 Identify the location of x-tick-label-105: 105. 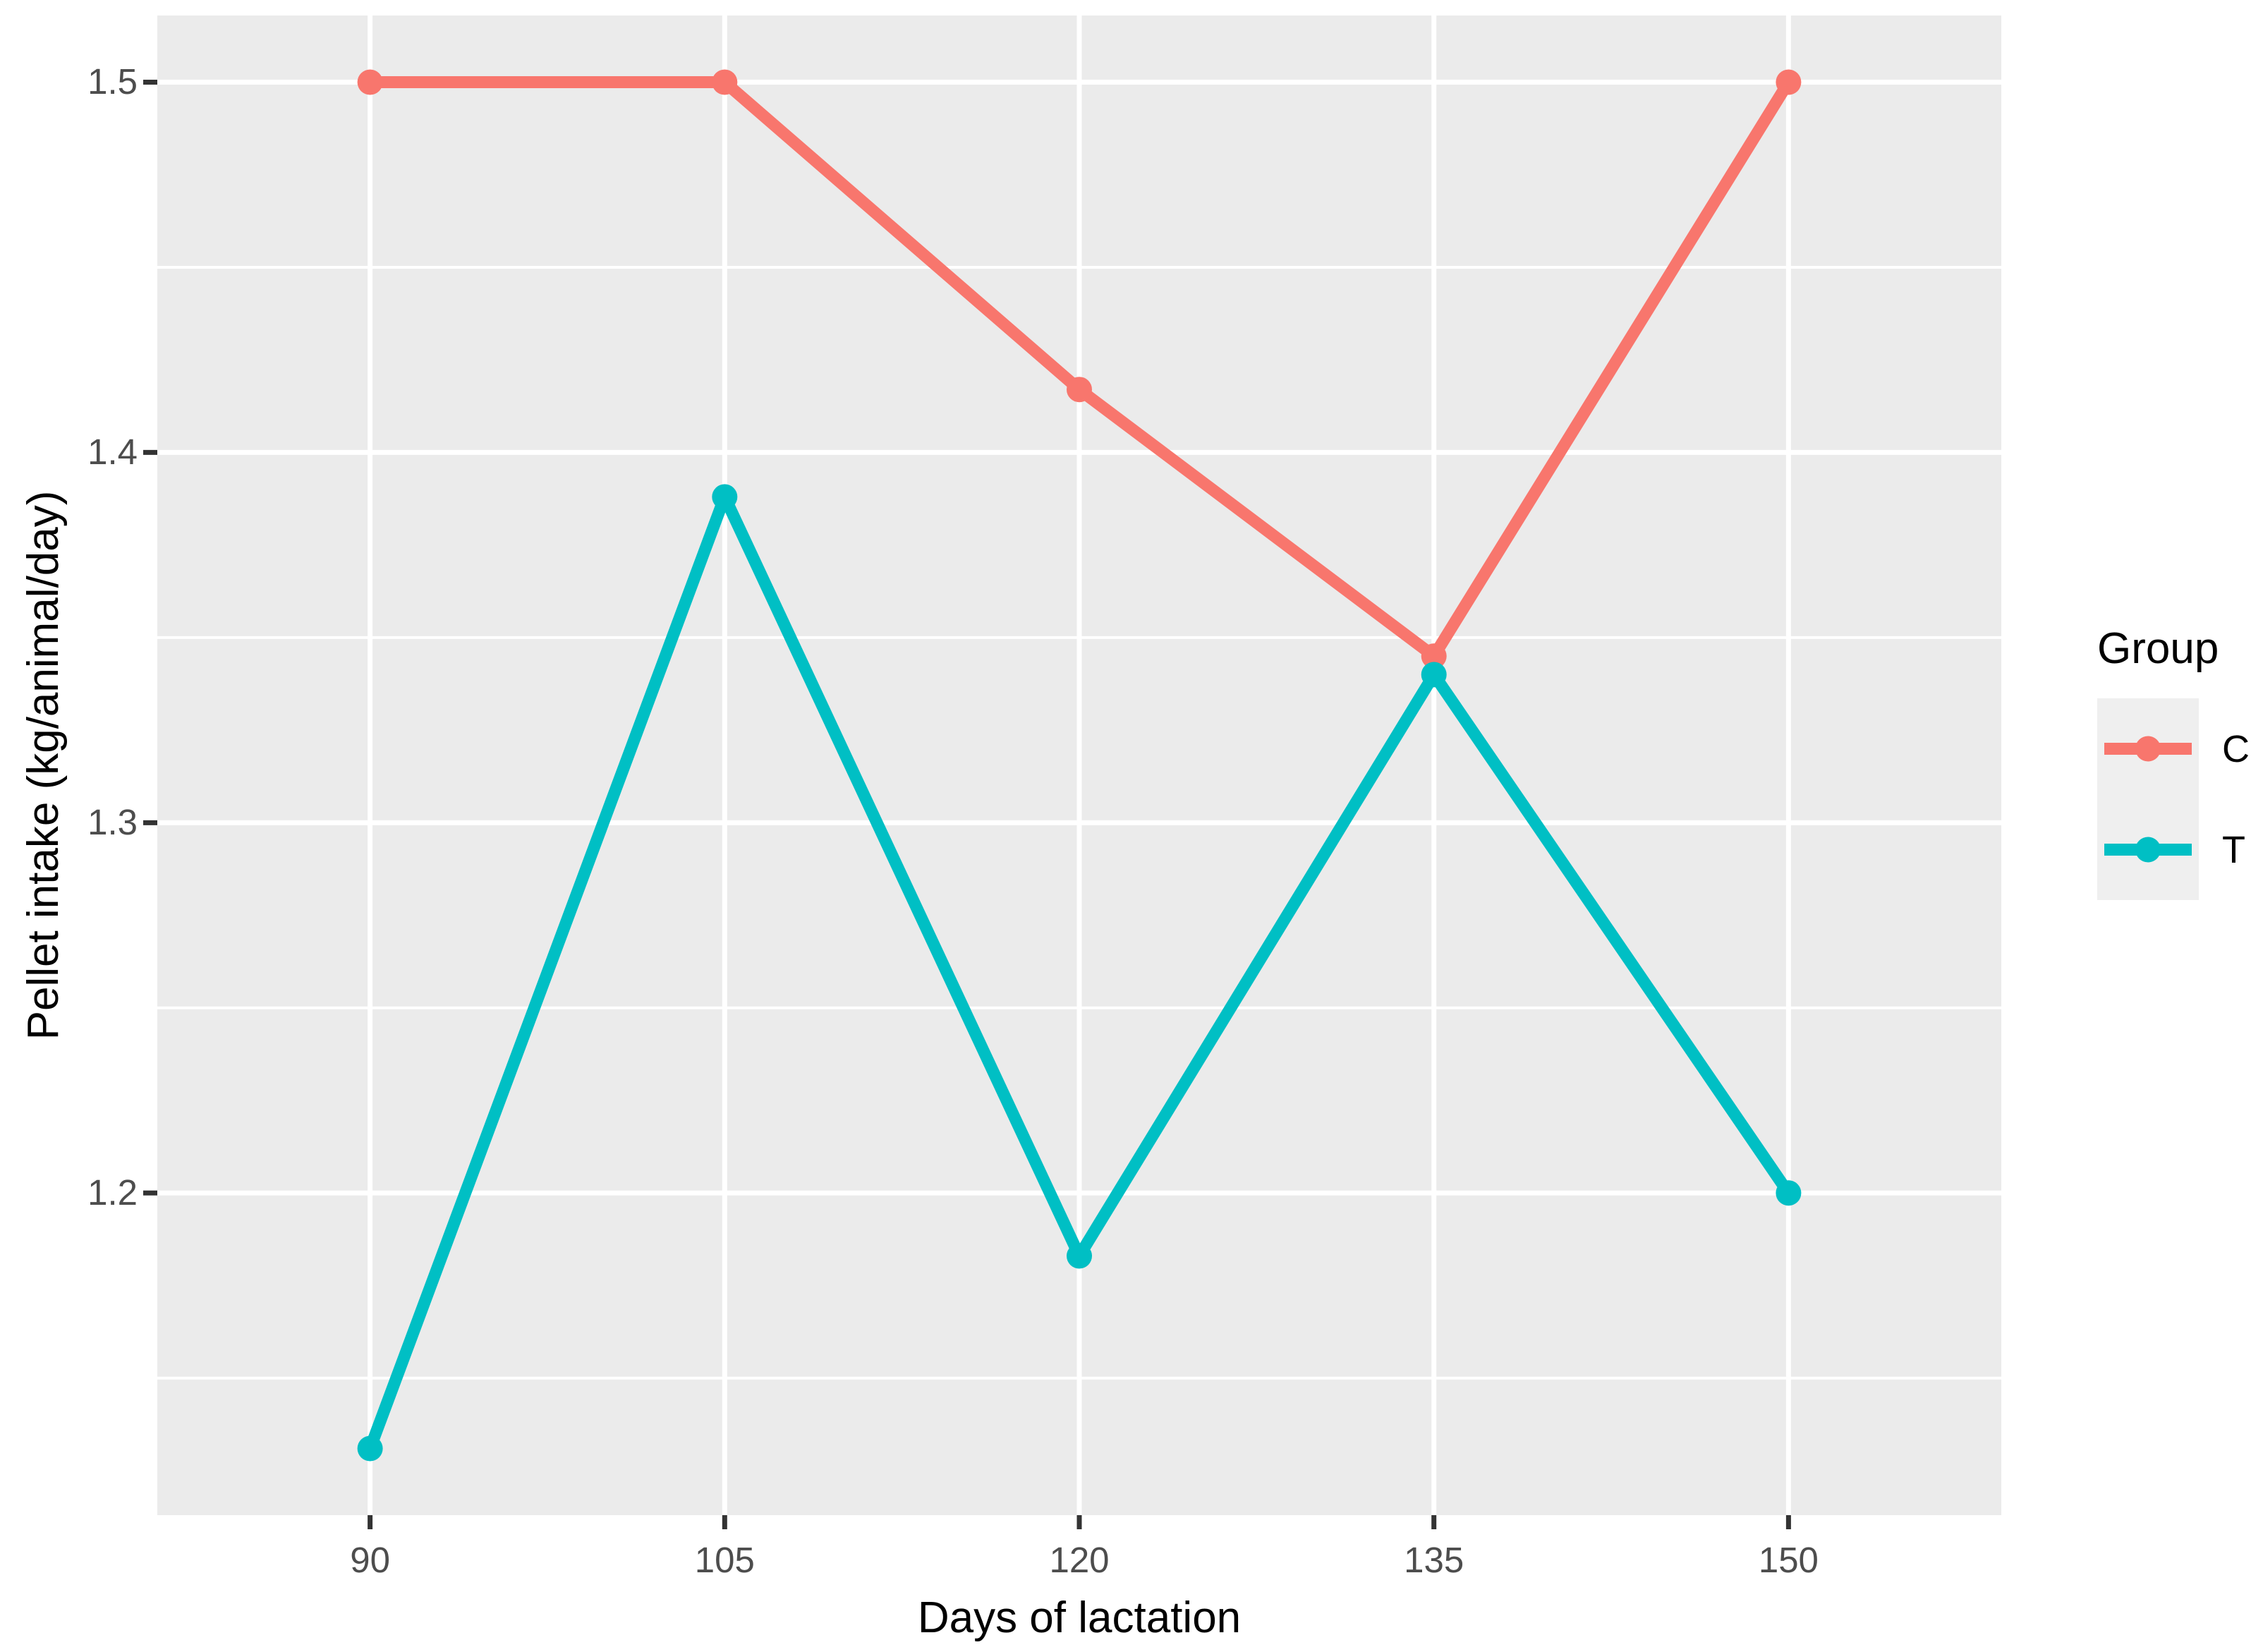
(724, 1560).